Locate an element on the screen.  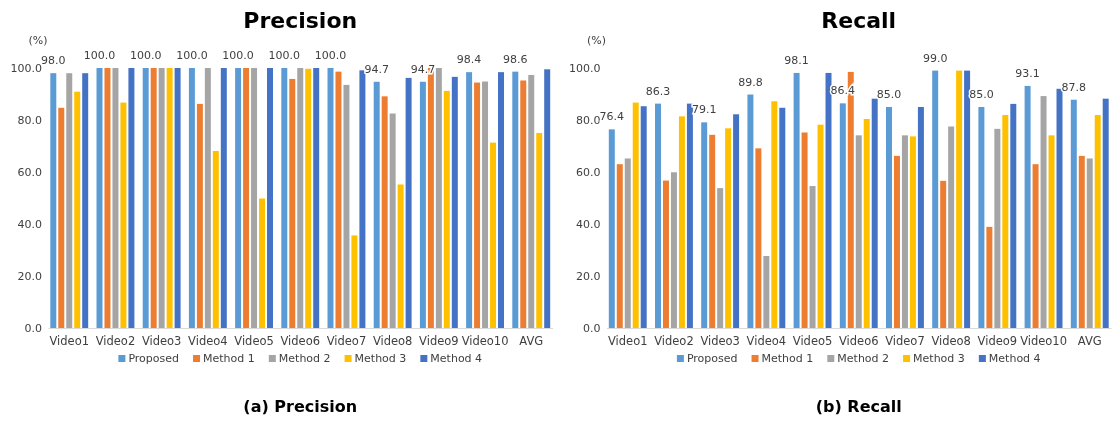
data-label: 79.1 is located at coordinates (704, 110).